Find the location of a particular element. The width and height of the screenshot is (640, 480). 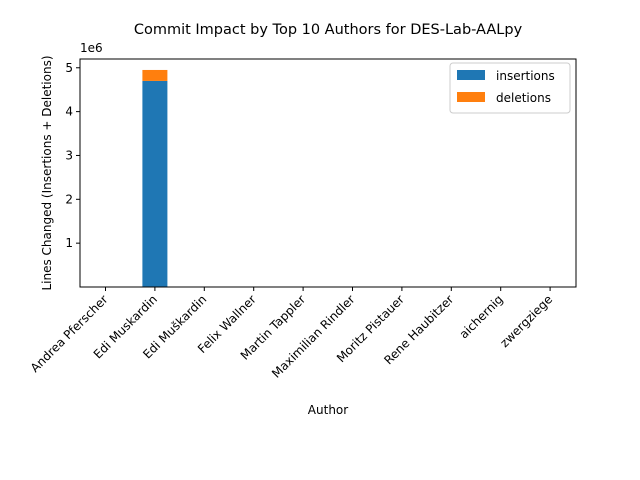

x-tick-label: aichernig is located at coordinates (481, 316).